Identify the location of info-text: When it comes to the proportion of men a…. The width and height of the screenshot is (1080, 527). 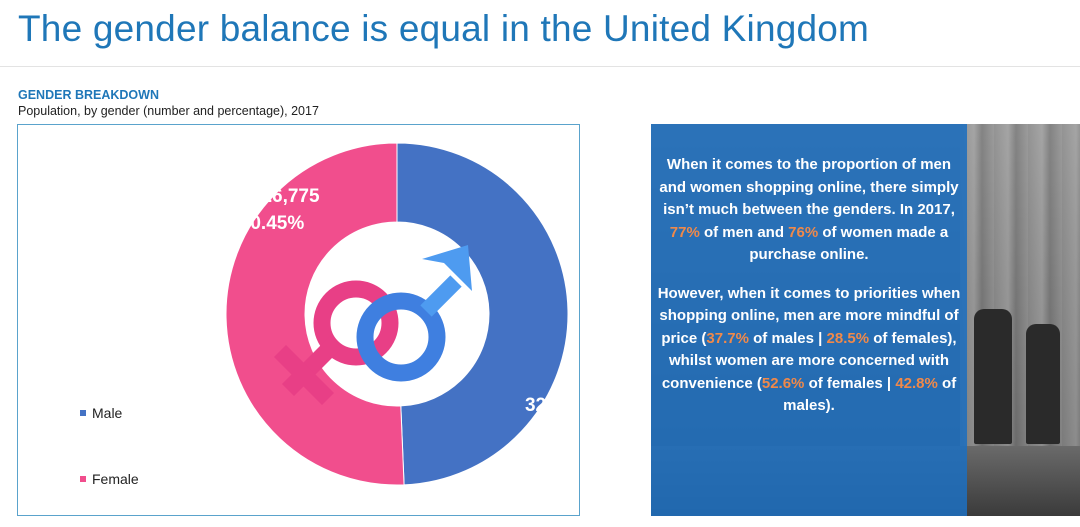
(809, 294).